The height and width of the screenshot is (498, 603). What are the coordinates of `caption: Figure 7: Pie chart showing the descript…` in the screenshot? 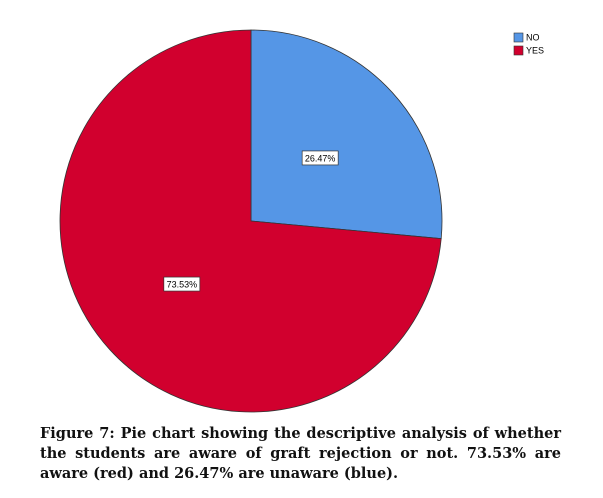 It's located at (300, 453).